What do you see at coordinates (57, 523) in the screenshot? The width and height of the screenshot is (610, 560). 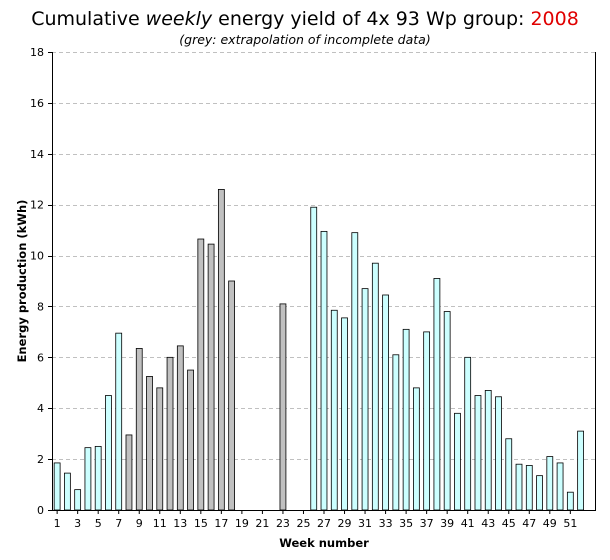 I see `x-tick-label: 1` at bounding box center [57, 523].